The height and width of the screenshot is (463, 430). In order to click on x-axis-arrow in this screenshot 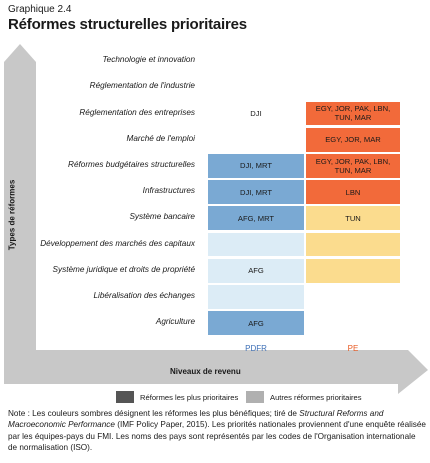, I will do `click(216, 367)`.